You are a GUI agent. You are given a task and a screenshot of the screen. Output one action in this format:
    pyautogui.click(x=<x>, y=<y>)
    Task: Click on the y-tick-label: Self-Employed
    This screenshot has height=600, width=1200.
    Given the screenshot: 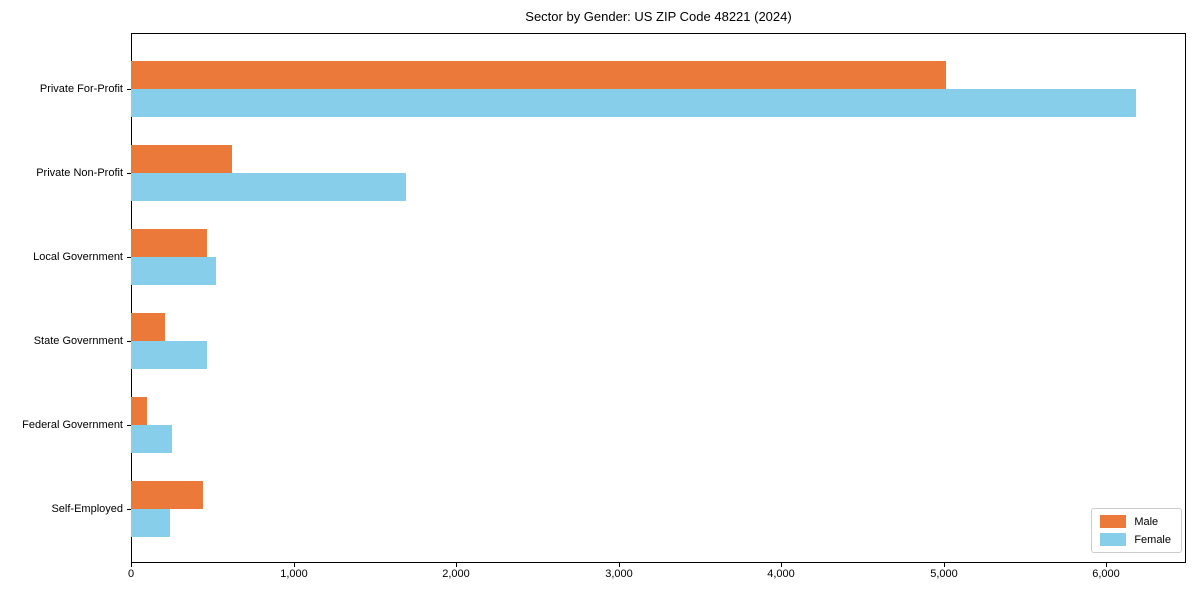 What is the action you would take?
    pyautogui.click(x=87, y=509)
    